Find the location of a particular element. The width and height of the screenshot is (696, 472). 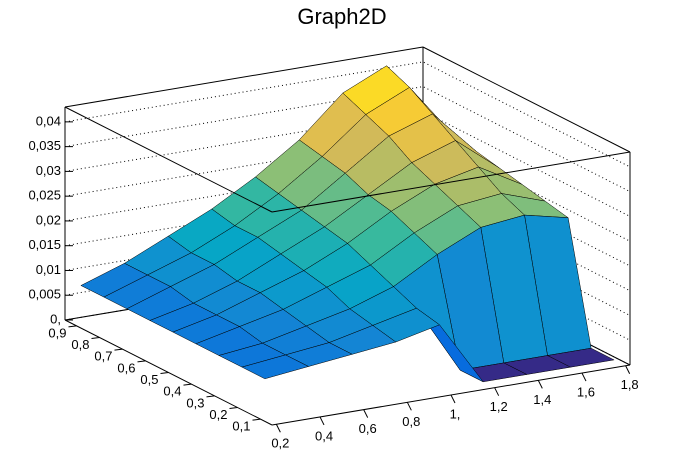

z-tick-label: 0,03 is located at coordinates (48, 170).